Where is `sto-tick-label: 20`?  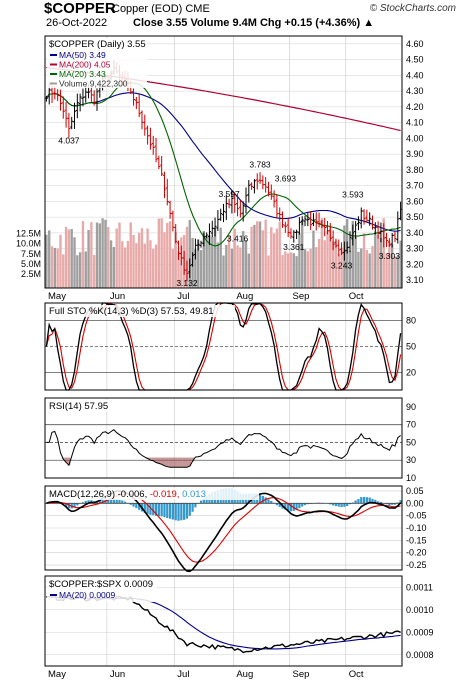
sto-tick-label: 20 is located at coordinates (411, 373).